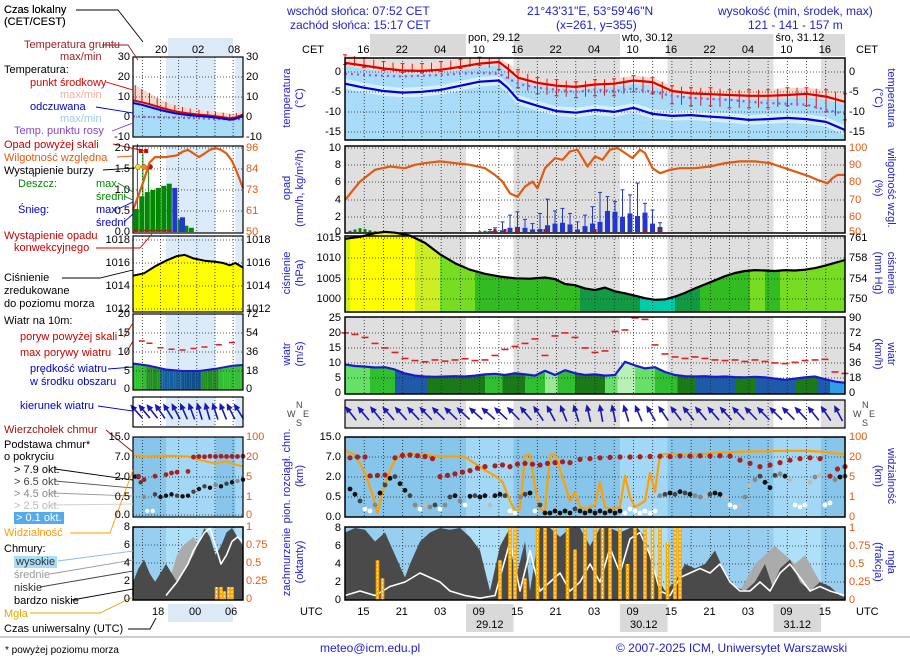  I want to click on legend-item: Chmury:, so click(25, 549).